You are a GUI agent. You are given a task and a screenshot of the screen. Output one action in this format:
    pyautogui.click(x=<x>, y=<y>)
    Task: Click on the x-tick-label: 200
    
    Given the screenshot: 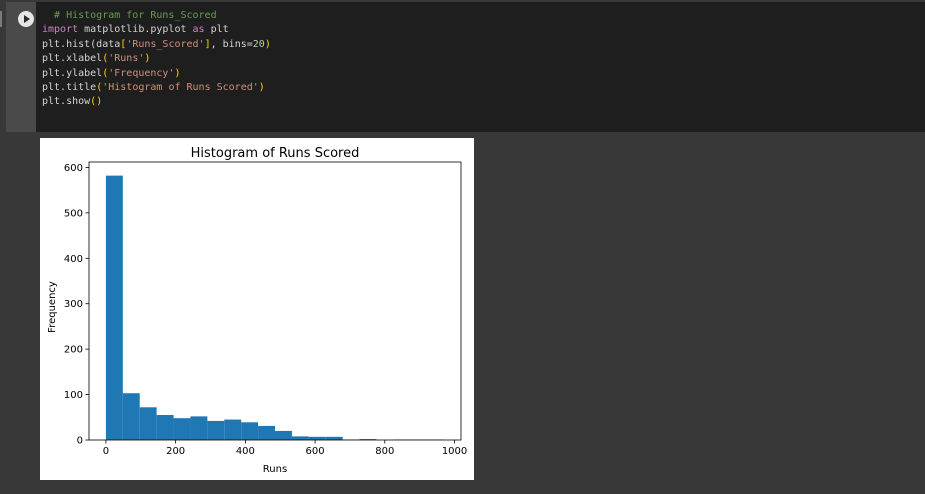 What is the action you would take?
    pyautogui.click(x=175, y=451)
    